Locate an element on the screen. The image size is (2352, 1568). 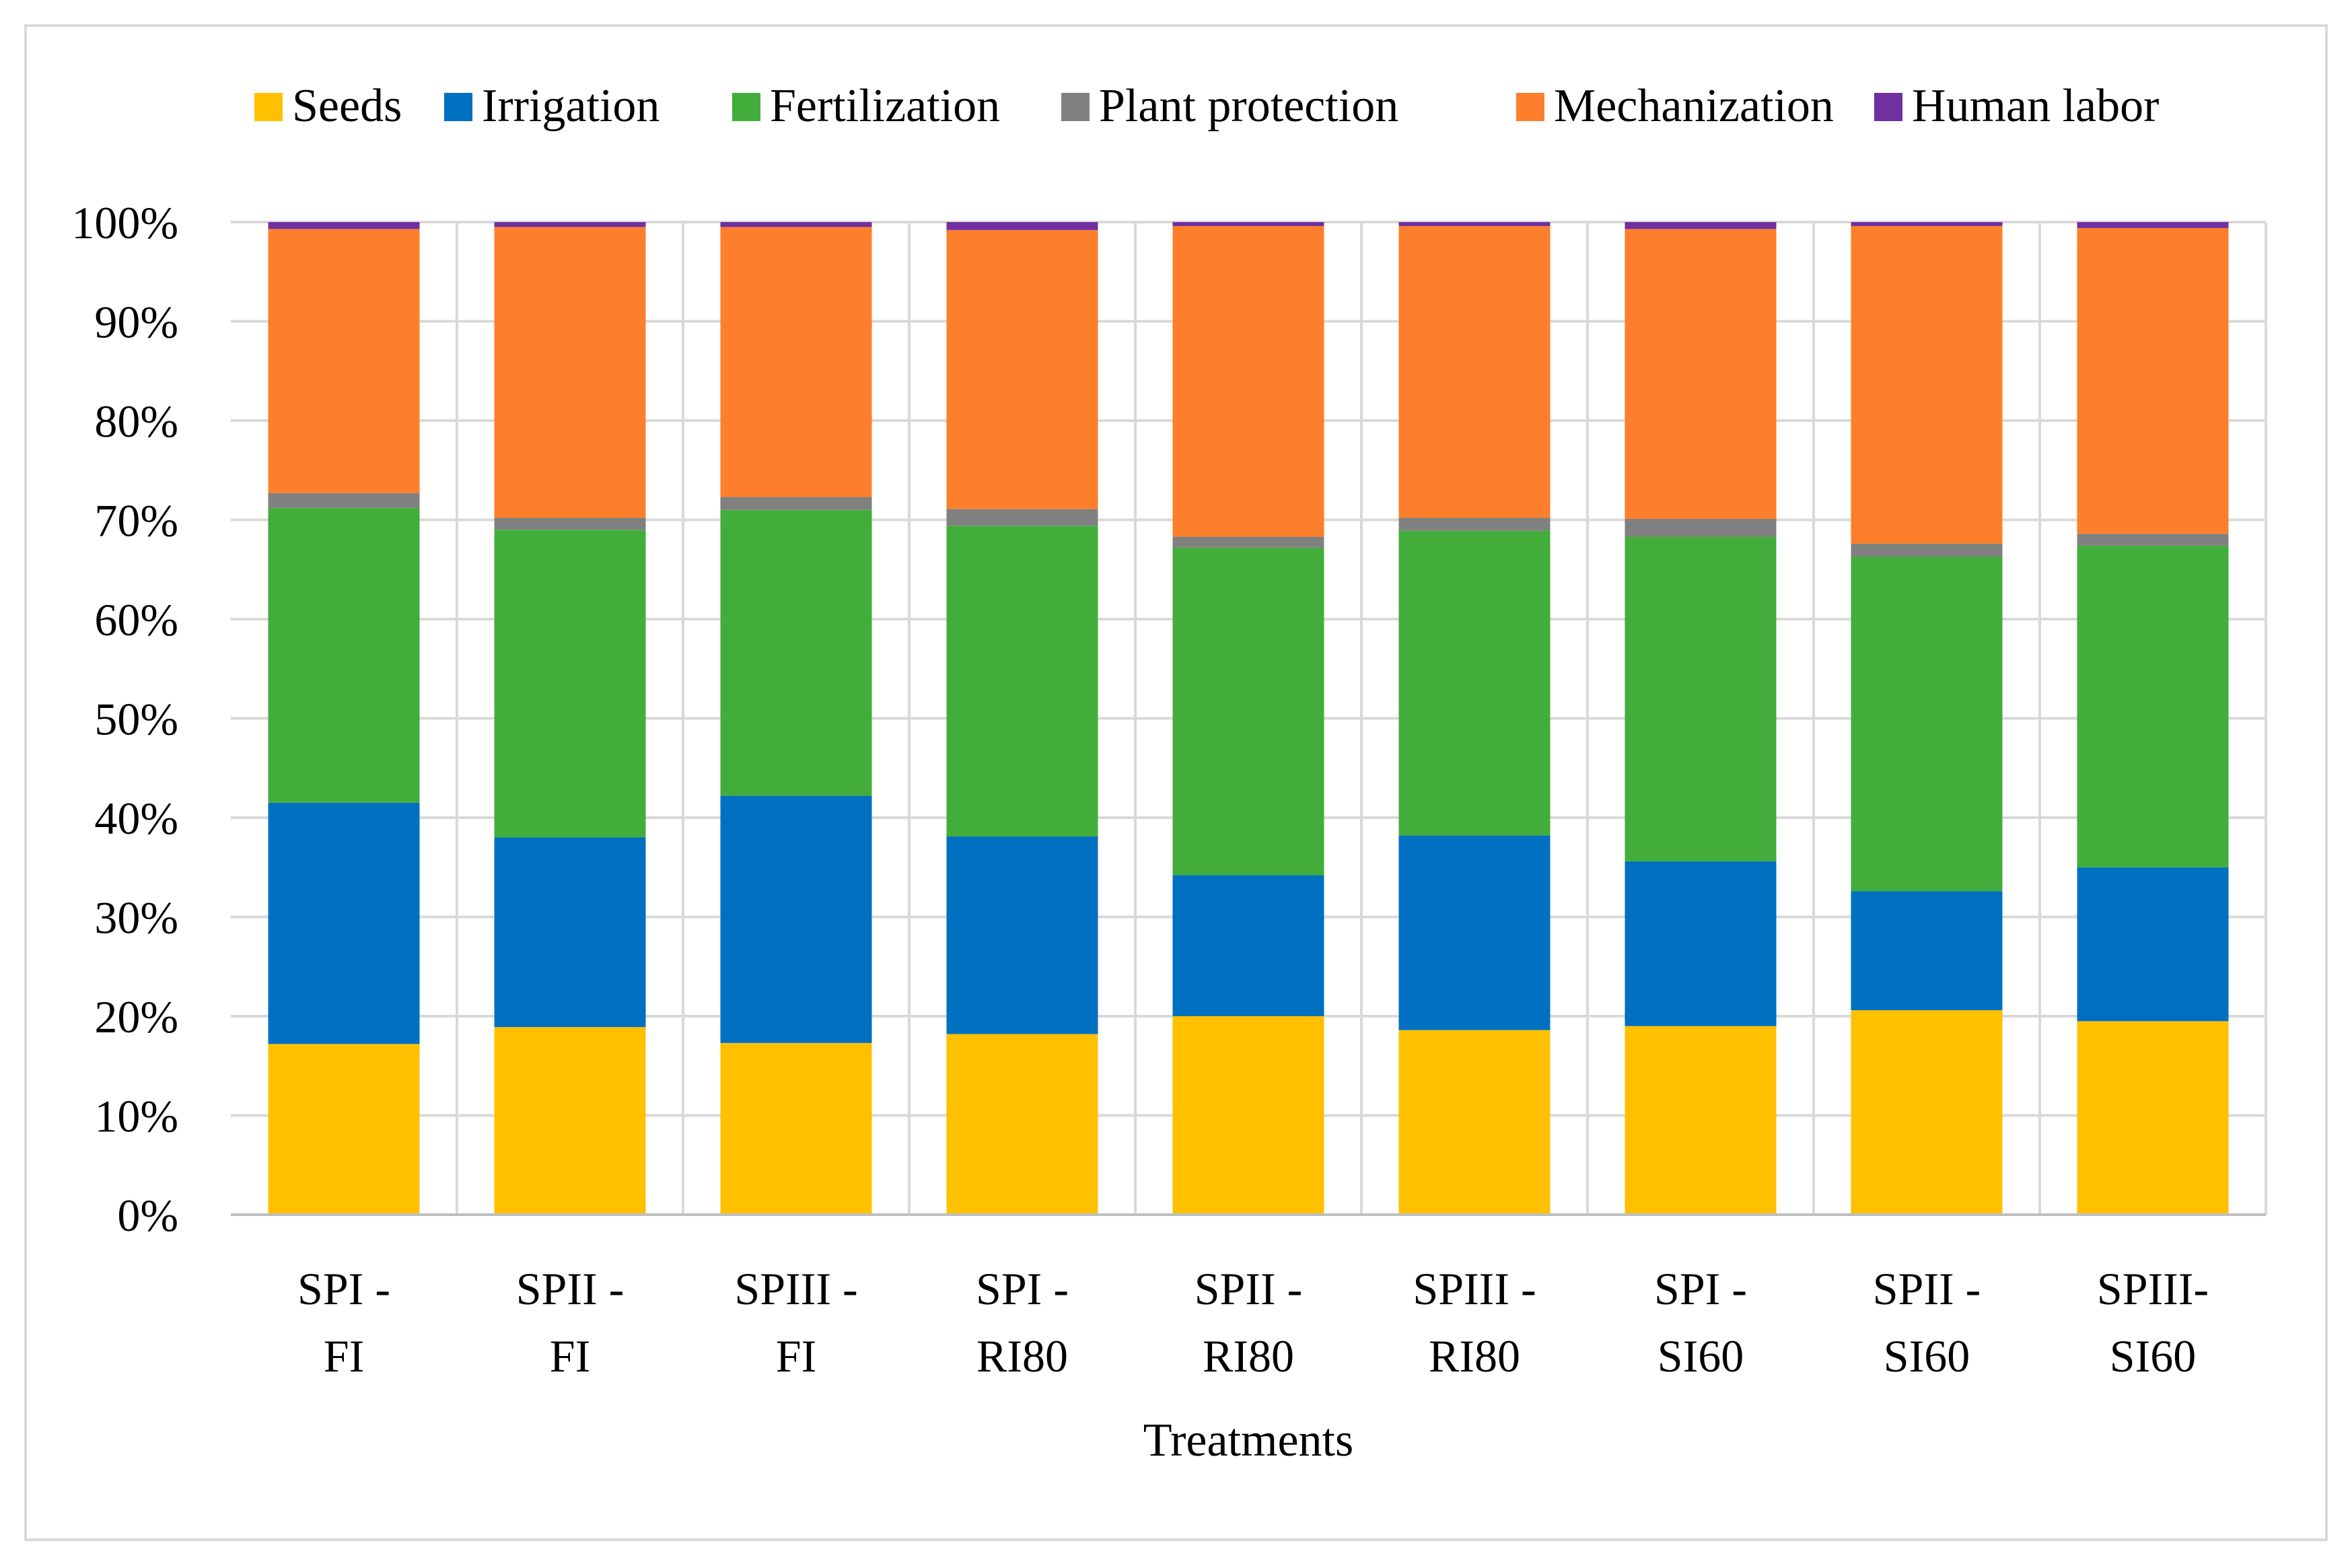
y-tick-label: 10% is located at coordinates (136, 1116).